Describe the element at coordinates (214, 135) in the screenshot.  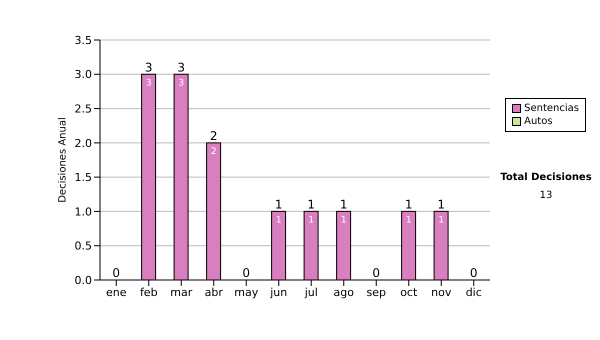
I see `total-label: 2` at that location.